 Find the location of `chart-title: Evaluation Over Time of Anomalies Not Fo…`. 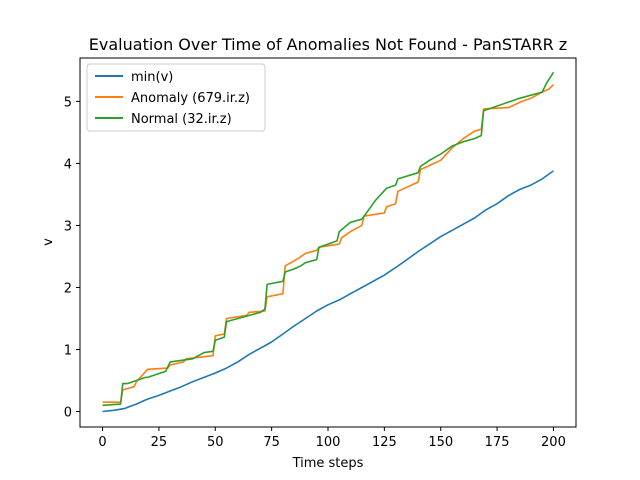

chart-title: Evaluation Over Time of Anomalies Not Fo… is located at coordinates (328, 44).